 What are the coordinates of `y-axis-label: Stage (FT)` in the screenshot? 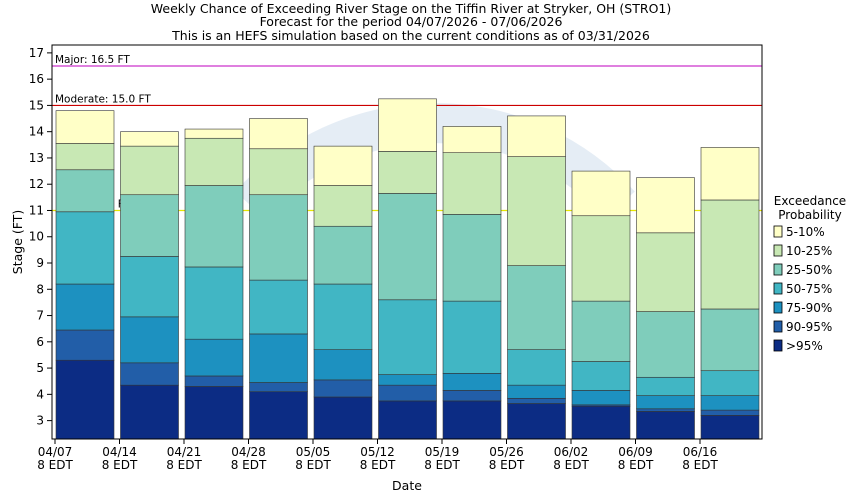 It's located at (17, 242).